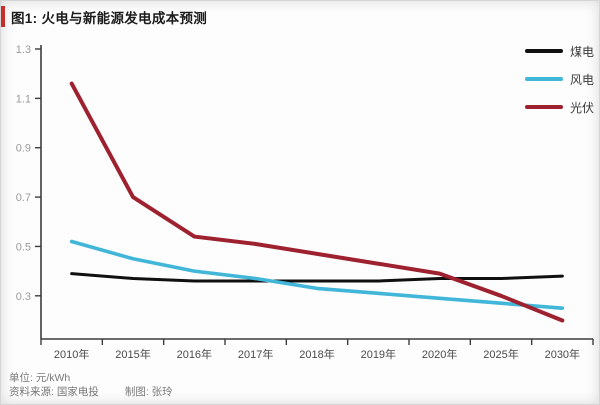 This screenshot has height=405, width=600. What do you see at coordinates (54, 392) in the screenshot?
I see `source-note: 资料来源: 国家电投` at bounding box center [54, 392].